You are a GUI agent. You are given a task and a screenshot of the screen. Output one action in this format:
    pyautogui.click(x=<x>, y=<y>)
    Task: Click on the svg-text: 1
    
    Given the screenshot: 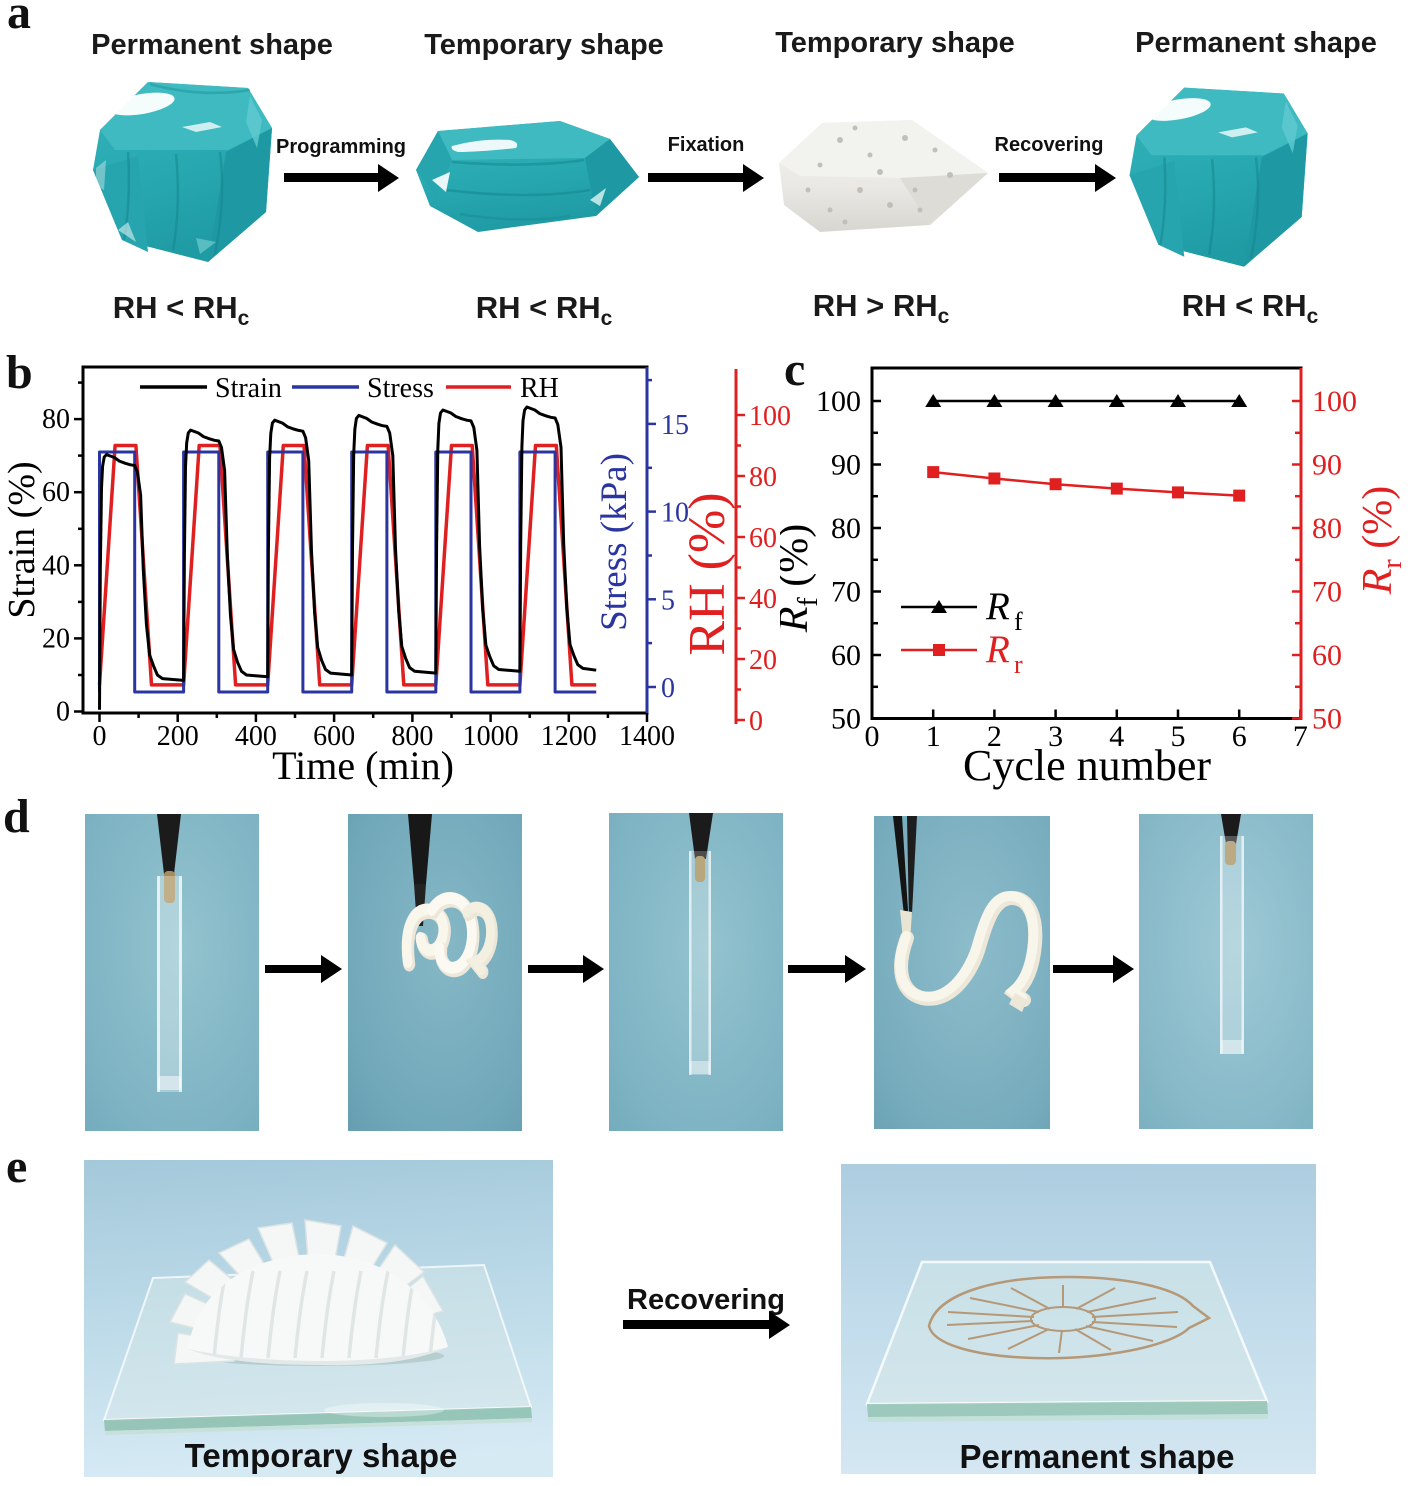 What is the action you would take?
    pyautogui.click(x=933, y=736)
    